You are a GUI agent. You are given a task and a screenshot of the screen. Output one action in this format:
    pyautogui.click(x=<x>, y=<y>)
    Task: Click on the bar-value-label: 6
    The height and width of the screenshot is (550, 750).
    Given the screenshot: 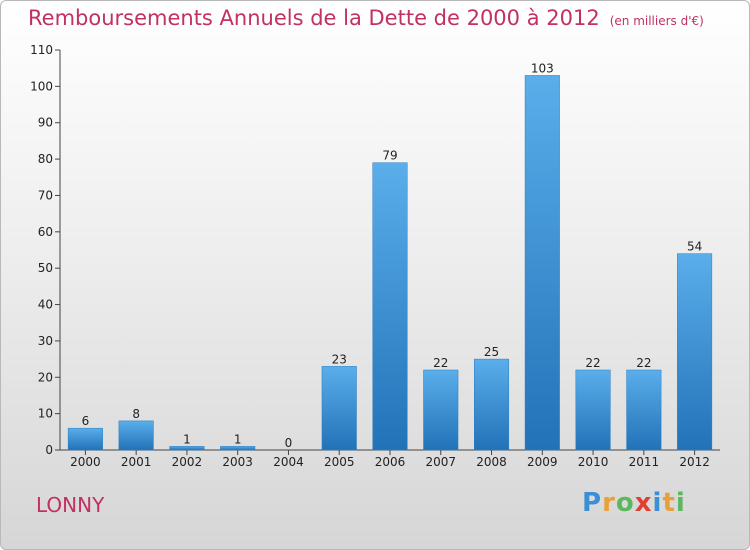 What is the action you would take?
    pyautogui.click(x=86, y=421)
    